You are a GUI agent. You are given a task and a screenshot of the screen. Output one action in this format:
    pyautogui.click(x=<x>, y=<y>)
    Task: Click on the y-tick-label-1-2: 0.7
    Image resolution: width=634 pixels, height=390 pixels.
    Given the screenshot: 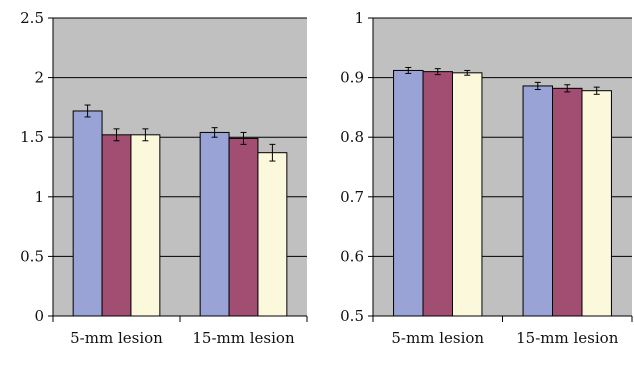 What is the action you would take?
    pyautogui.click(x=352, y=197)
    